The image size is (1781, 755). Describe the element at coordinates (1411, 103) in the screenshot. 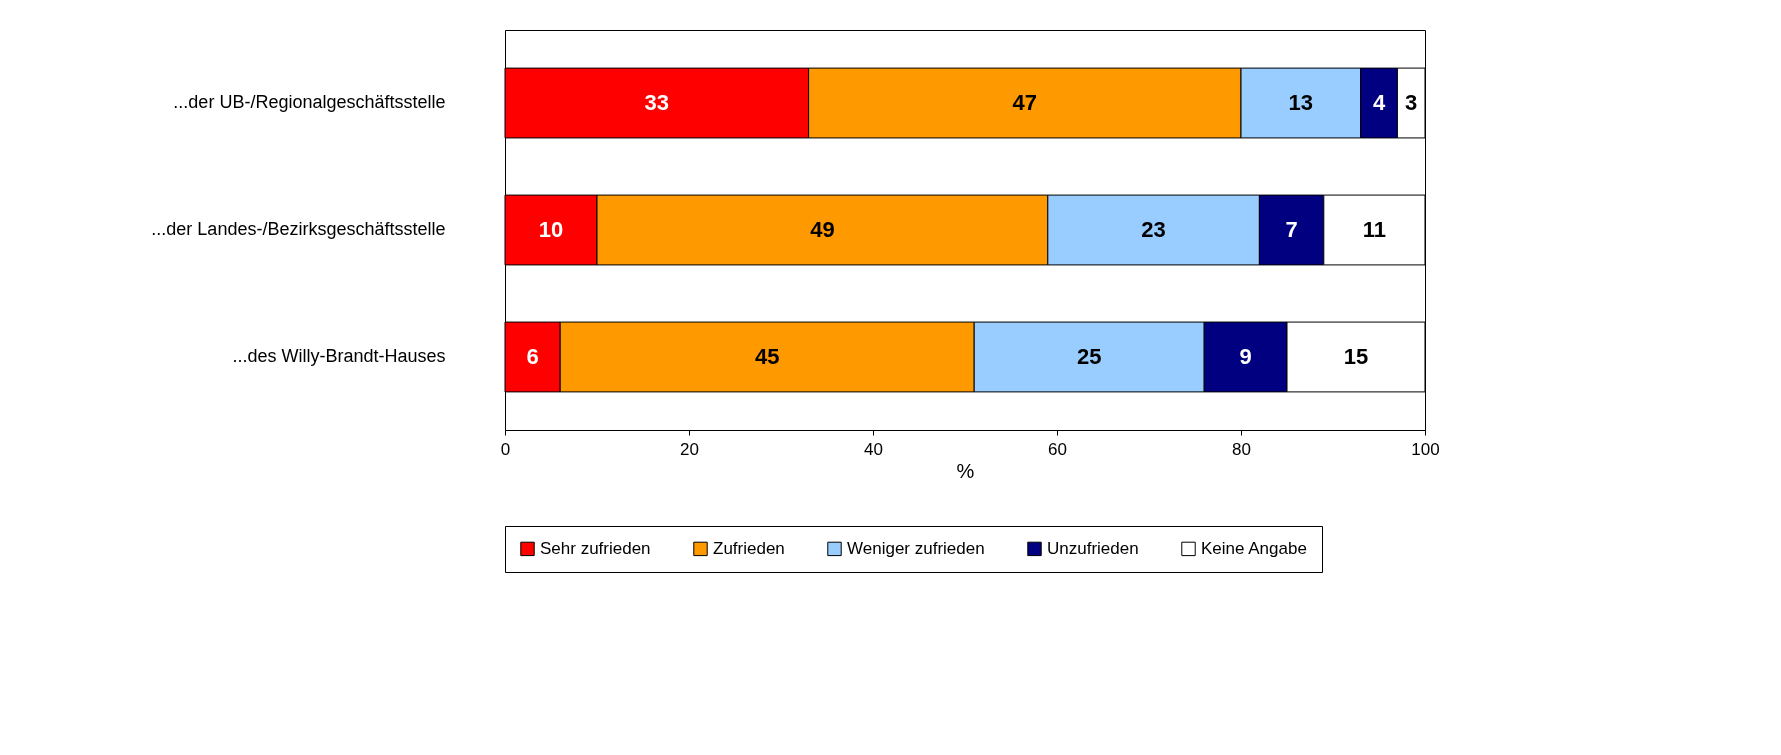

I see `data-label: 3` at that location.